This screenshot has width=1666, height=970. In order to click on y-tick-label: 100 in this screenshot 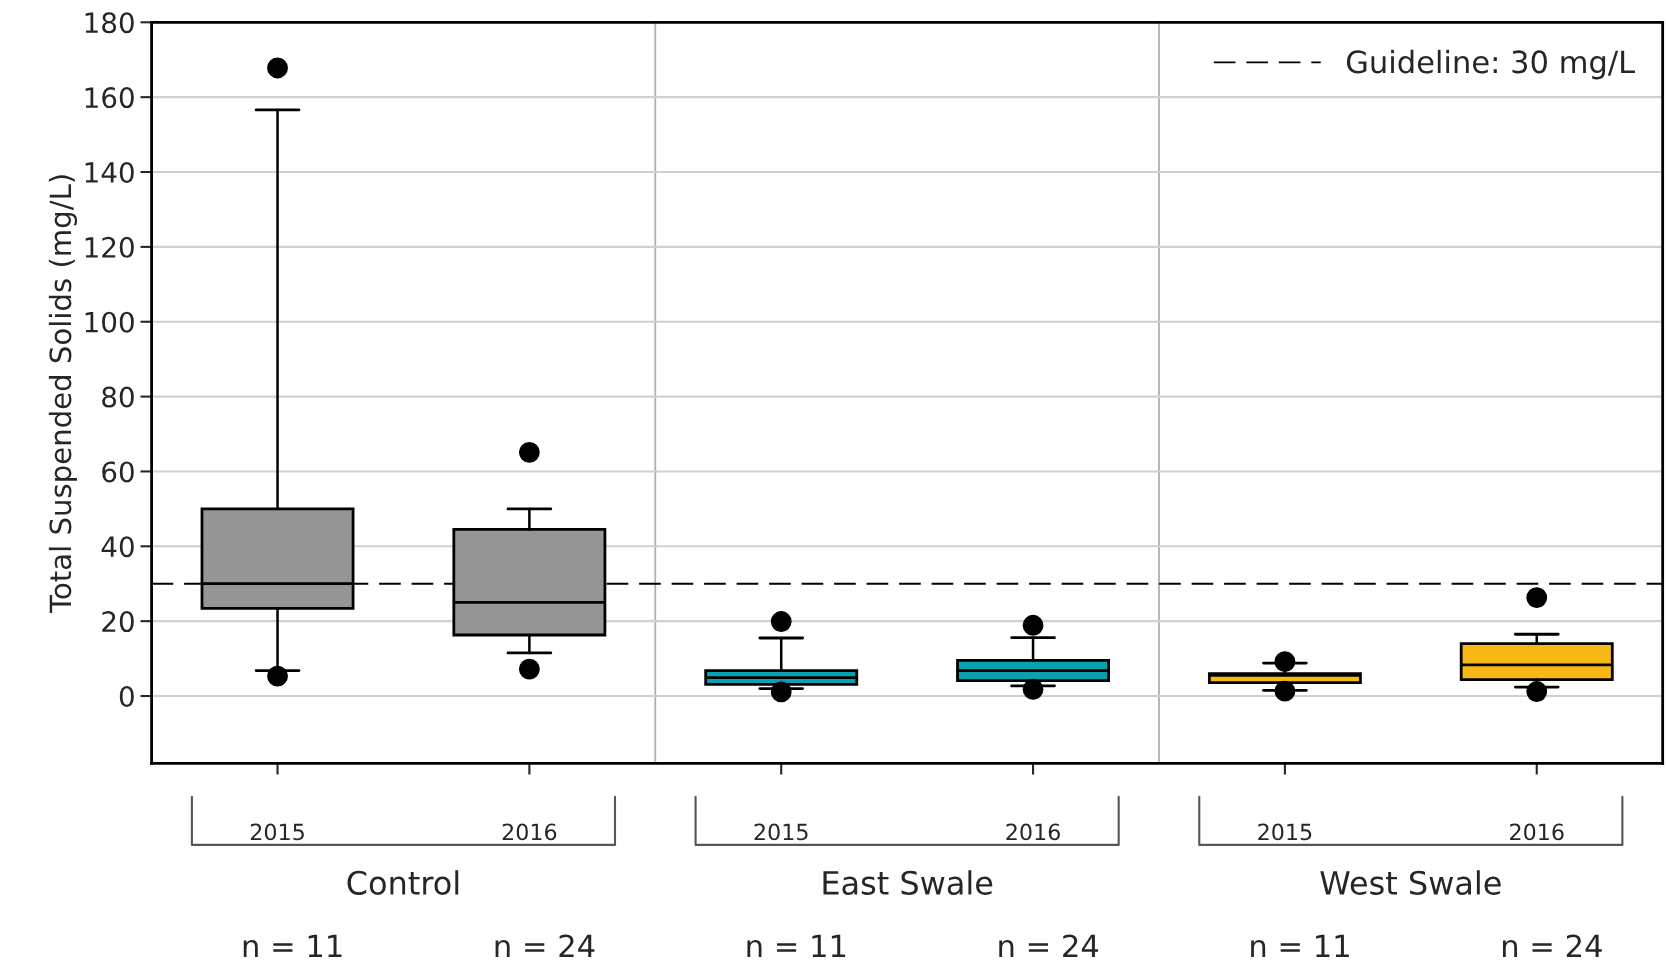, I will do `click(109, 322)`.